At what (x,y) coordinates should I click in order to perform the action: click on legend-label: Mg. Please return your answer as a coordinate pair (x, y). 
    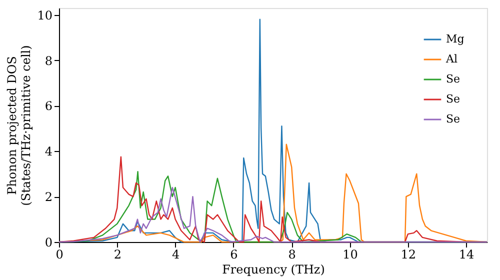
    Looking at the image, I should click on (455, 39).